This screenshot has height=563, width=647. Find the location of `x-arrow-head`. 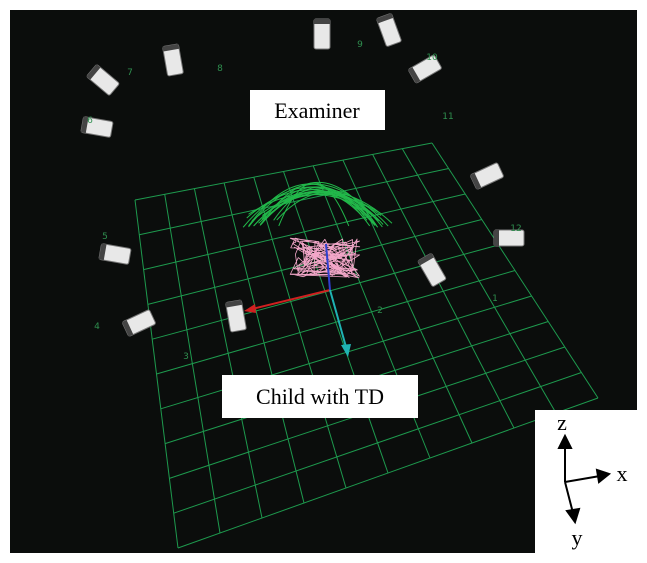

x-arrow-head is located at coordinates (250, 308).